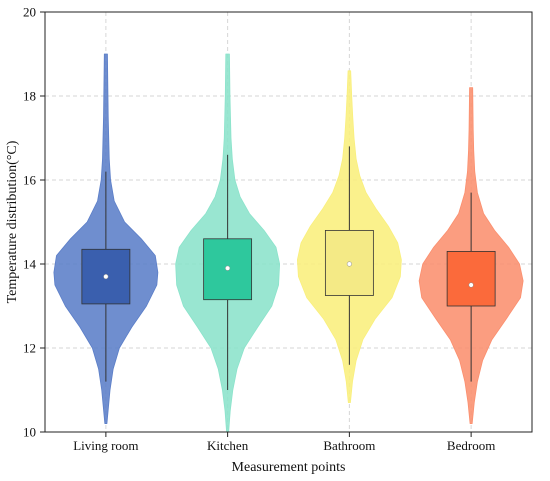 This screenshot has height=481, width=550. What do you see at coordinates (105, 445) in the screenshot?
I see `x-tick-label: Living room` at bounding box center [105, 445].